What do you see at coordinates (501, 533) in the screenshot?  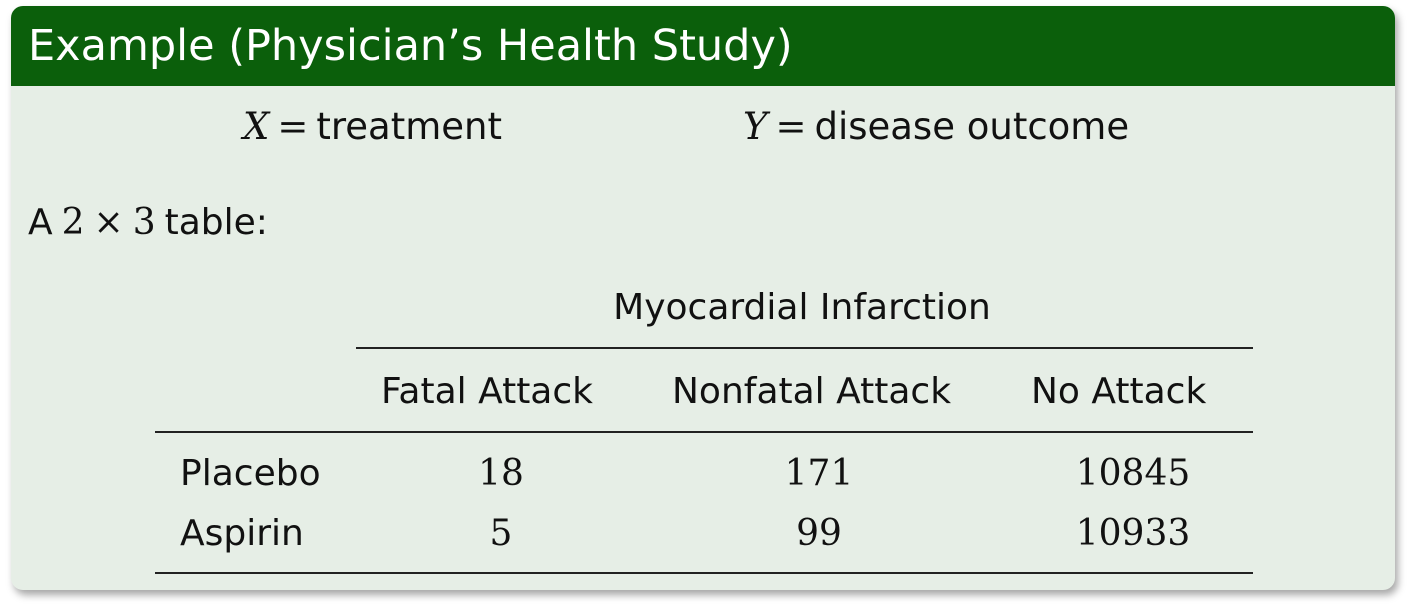 I see `cell-aspirin-fatal: 5` at bounding box center [501, 533].